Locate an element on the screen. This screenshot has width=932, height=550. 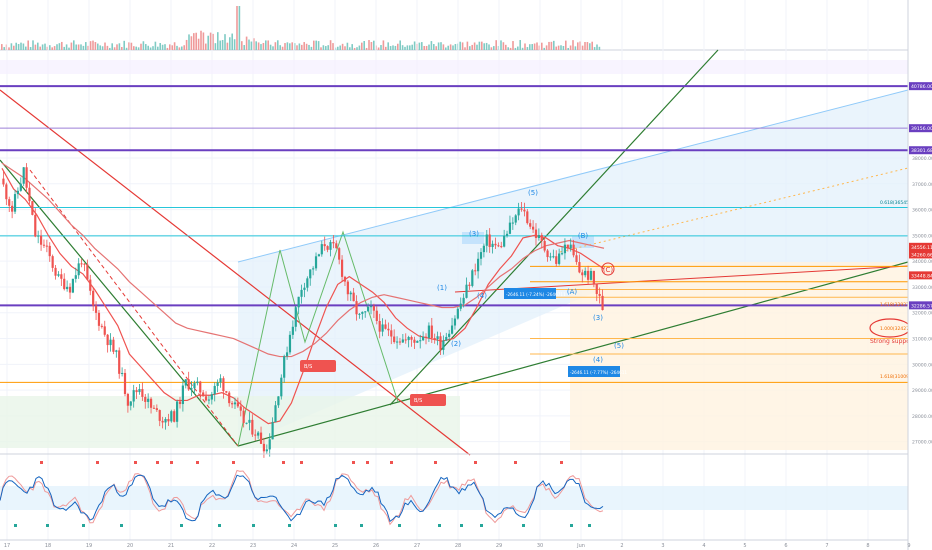
wave-label: (C) is located at coordinates (608, 270).